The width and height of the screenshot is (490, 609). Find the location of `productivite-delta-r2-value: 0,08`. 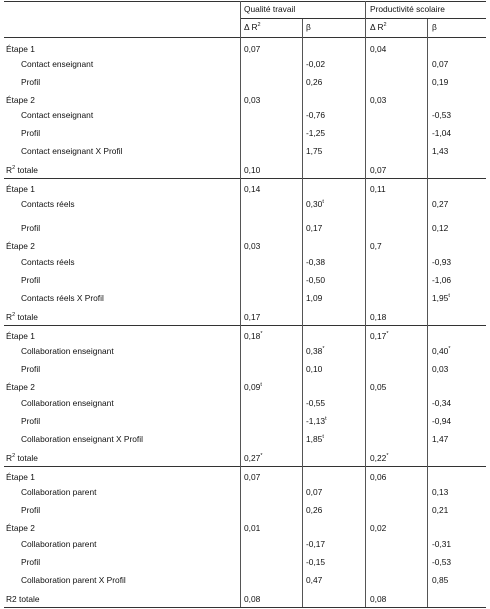

productivite-delta-r2-value: 0,08 is located at coordinates (378, 599).